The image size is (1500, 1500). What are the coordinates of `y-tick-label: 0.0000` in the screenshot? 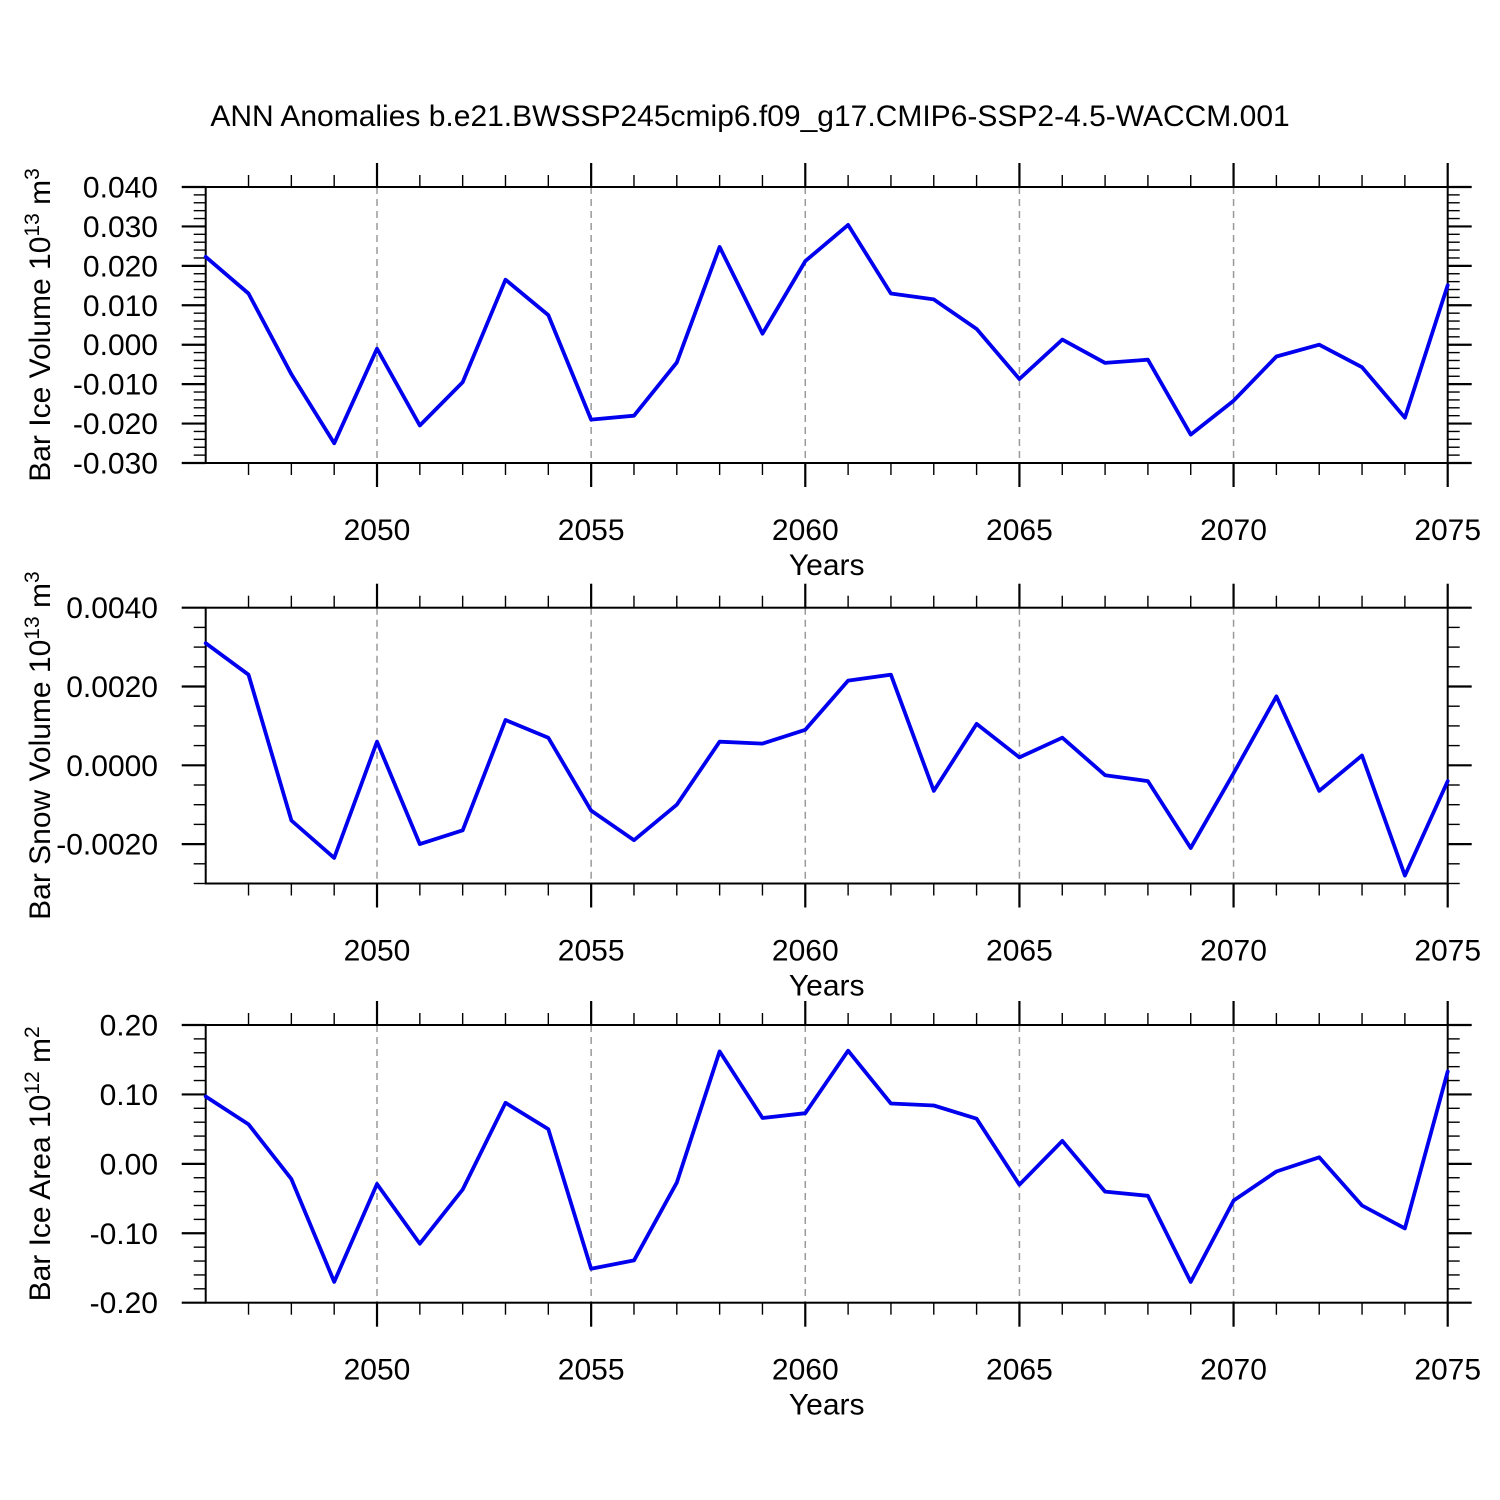 It's located at (112, 766).